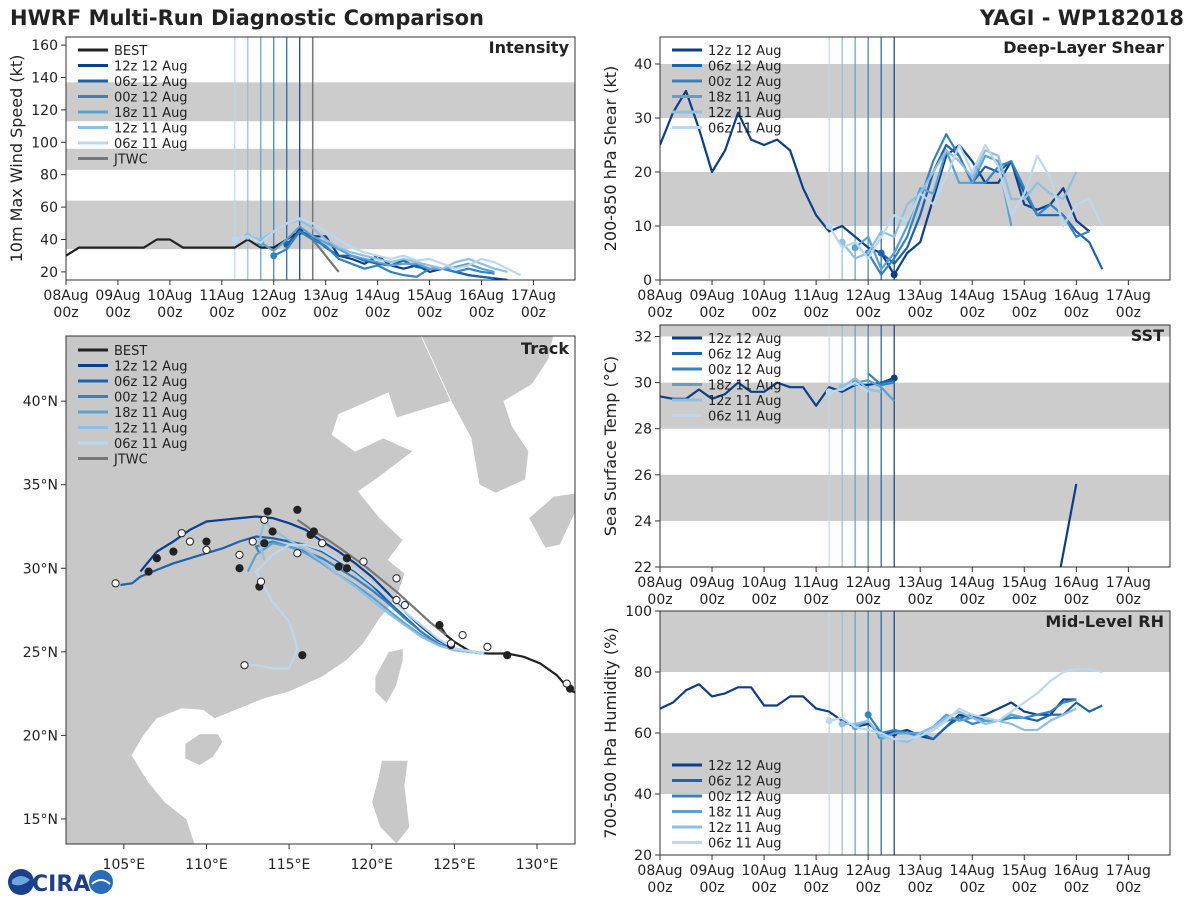 This screenshot has height=900, width=1200. Describe the element at coordinates (130, 351) in the screenshot. I see `track-legend-label: BEST` at that location.